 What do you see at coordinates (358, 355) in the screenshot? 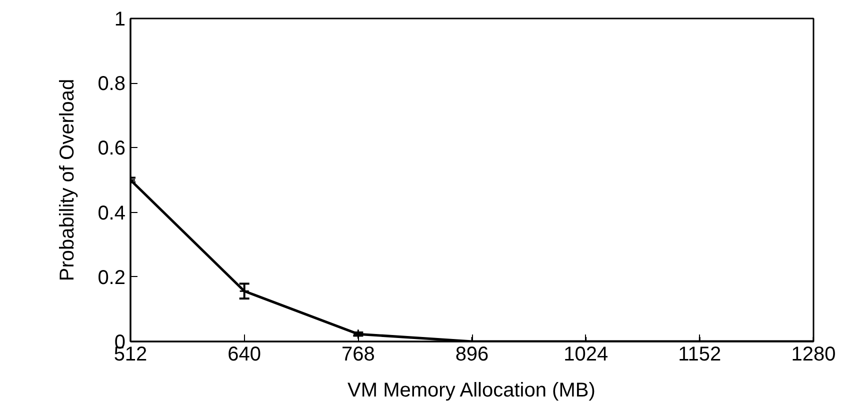
I see `x-tick-label: 768` at bounding box center [358, 355].